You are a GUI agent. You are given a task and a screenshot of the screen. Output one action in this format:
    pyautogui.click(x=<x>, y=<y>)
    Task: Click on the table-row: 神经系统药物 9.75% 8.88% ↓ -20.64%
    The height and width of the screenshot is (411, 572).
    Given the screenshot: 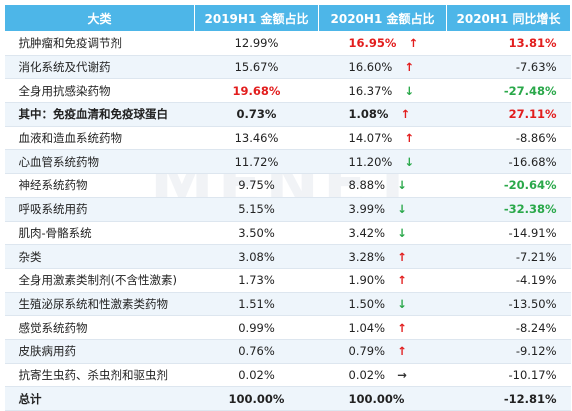 What is the action you would take?
    pyautogui.click(x=287, y=185)
    